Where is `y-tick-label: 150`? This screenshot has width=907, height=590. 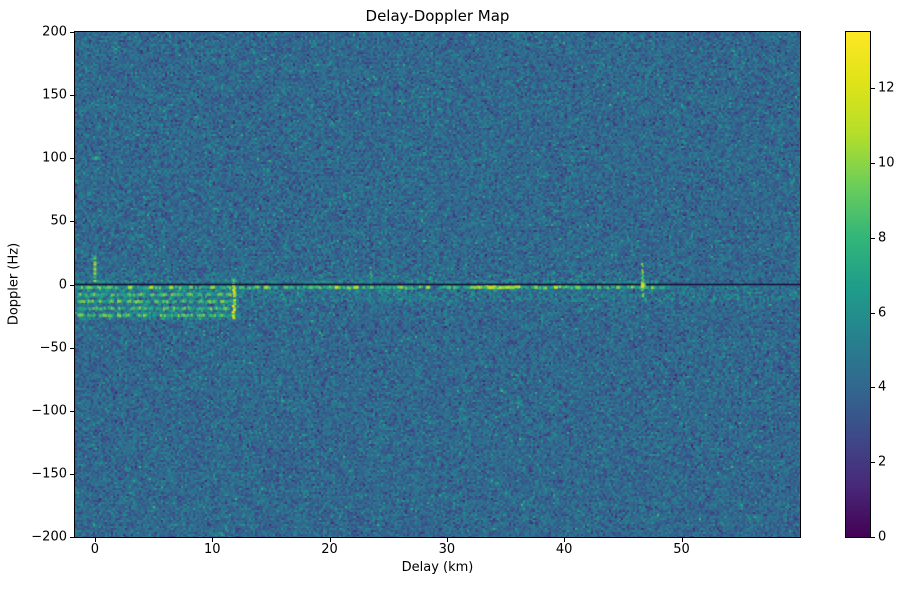
y-tick-label: 150 is located at coordinates (54, 95).